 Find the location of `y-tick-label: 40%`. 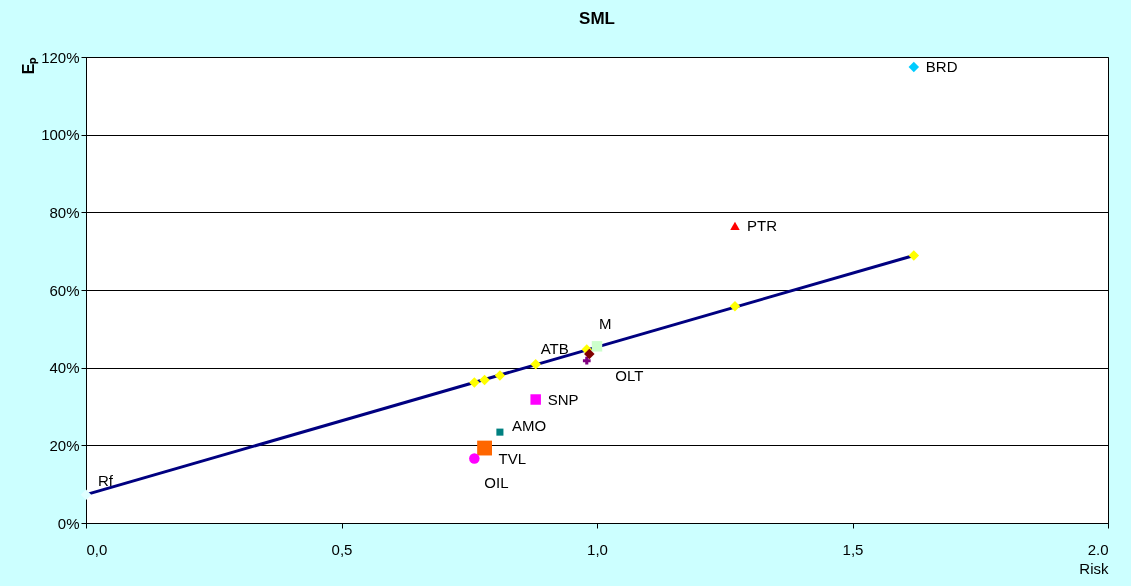

y-tick-label: 40% is located at coordinates (64, 368).